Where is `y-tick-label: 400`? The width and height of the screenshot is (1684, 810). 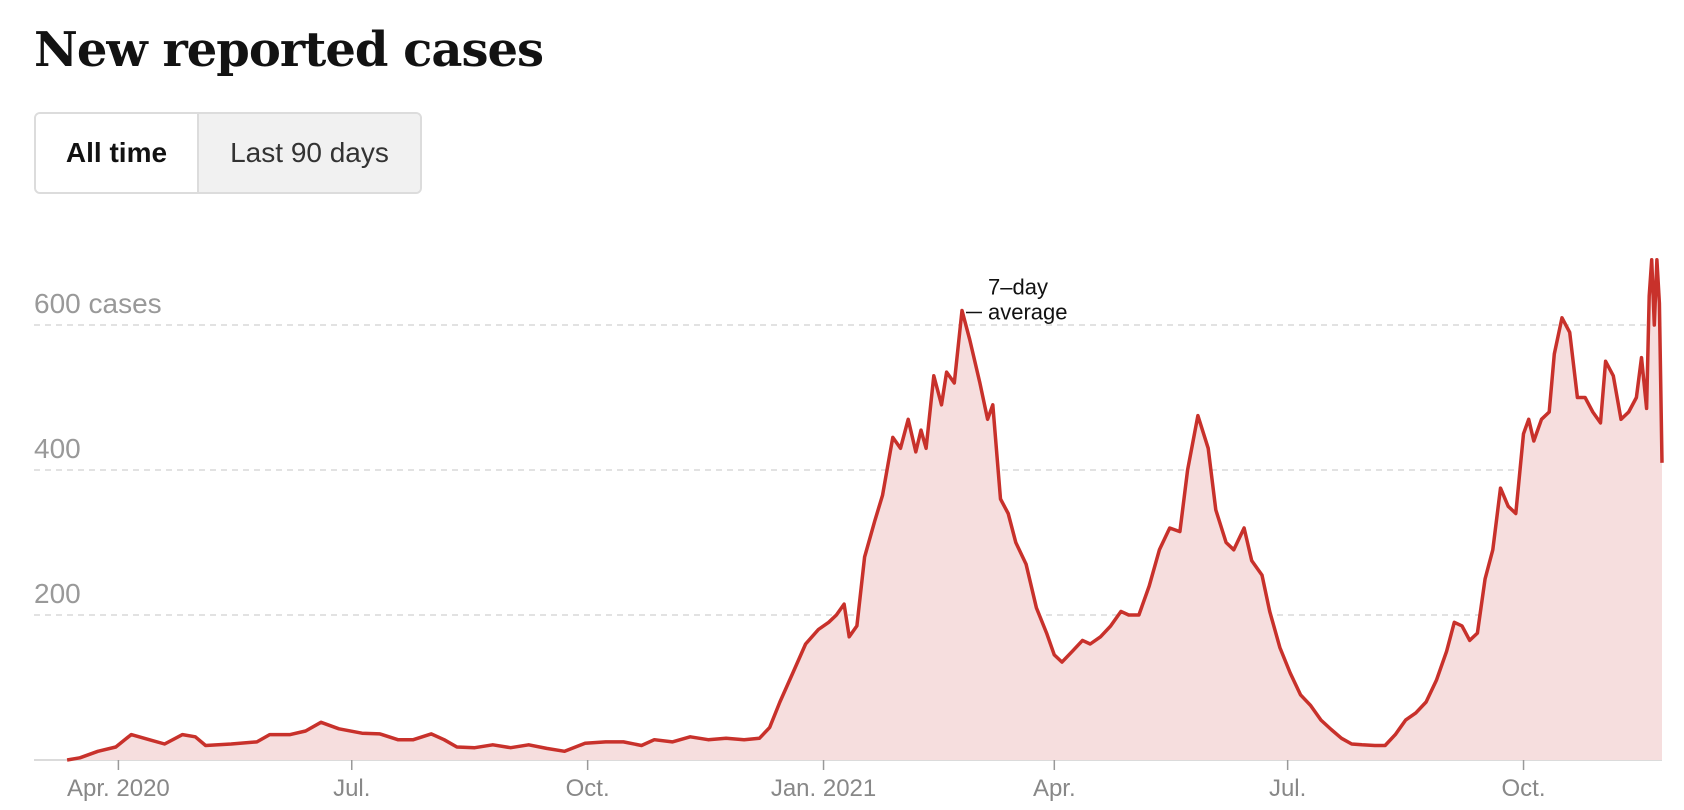
y-tick-label: 400 is located at coordinates (57, 448).